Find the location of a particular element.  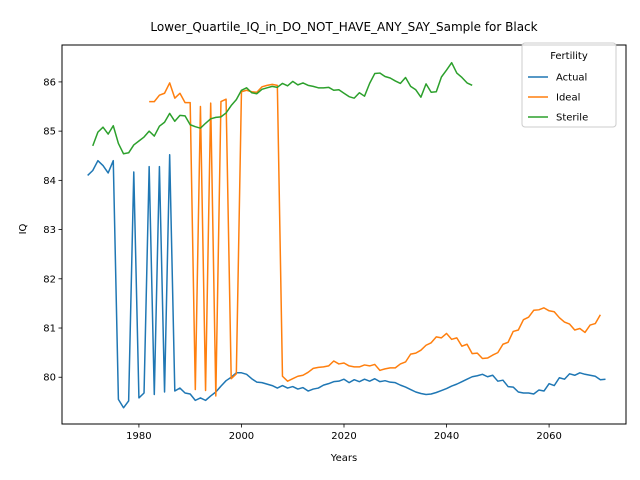

x-tick-label: 2060 is located at coordinates (548, 436).